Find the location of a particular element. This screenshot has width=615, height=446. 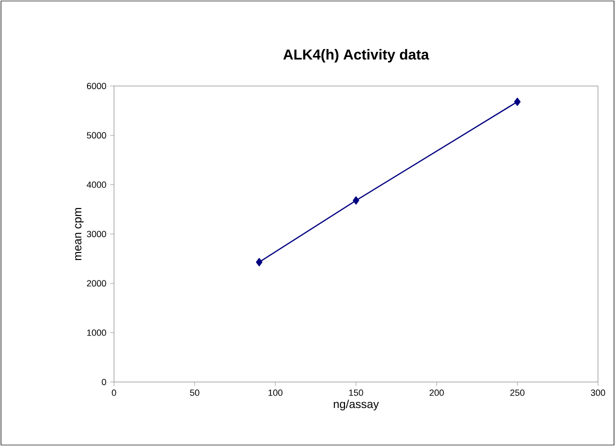

x-tick-label: 0 is located at coordinates (114, 393).